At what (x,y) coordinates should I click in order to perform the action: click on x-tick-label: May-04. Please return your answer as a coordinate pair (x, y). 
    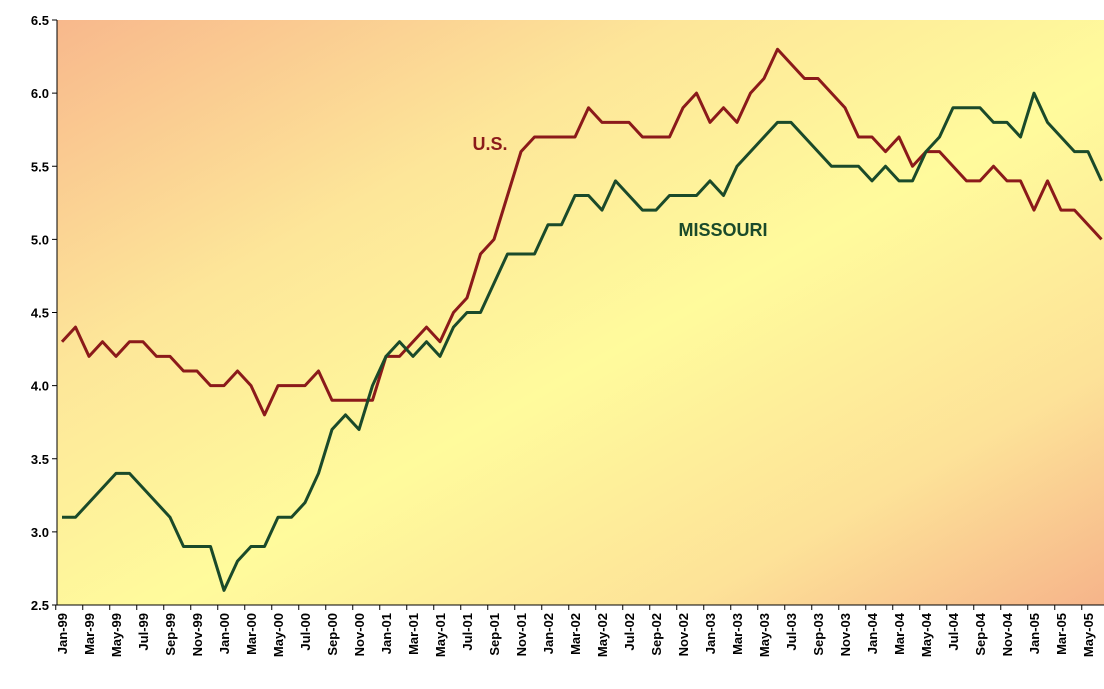
    Looking at the image, I should click on (926, 634).